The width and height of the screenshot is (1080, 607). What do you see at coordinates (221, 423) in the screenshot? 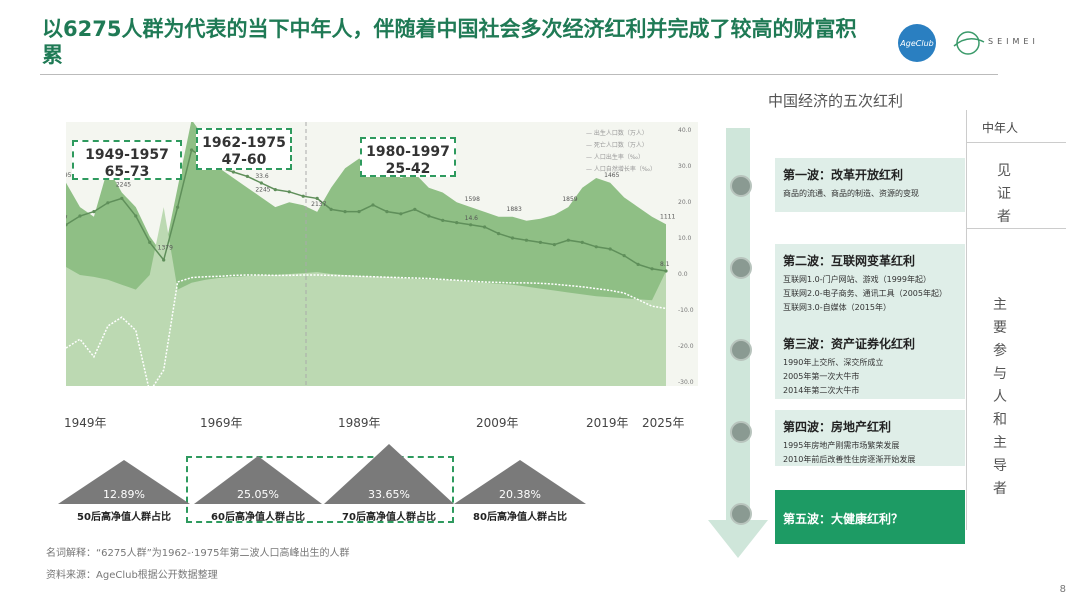
I see `x-axis-tick: 1969年` at bounding box center [221, 423].